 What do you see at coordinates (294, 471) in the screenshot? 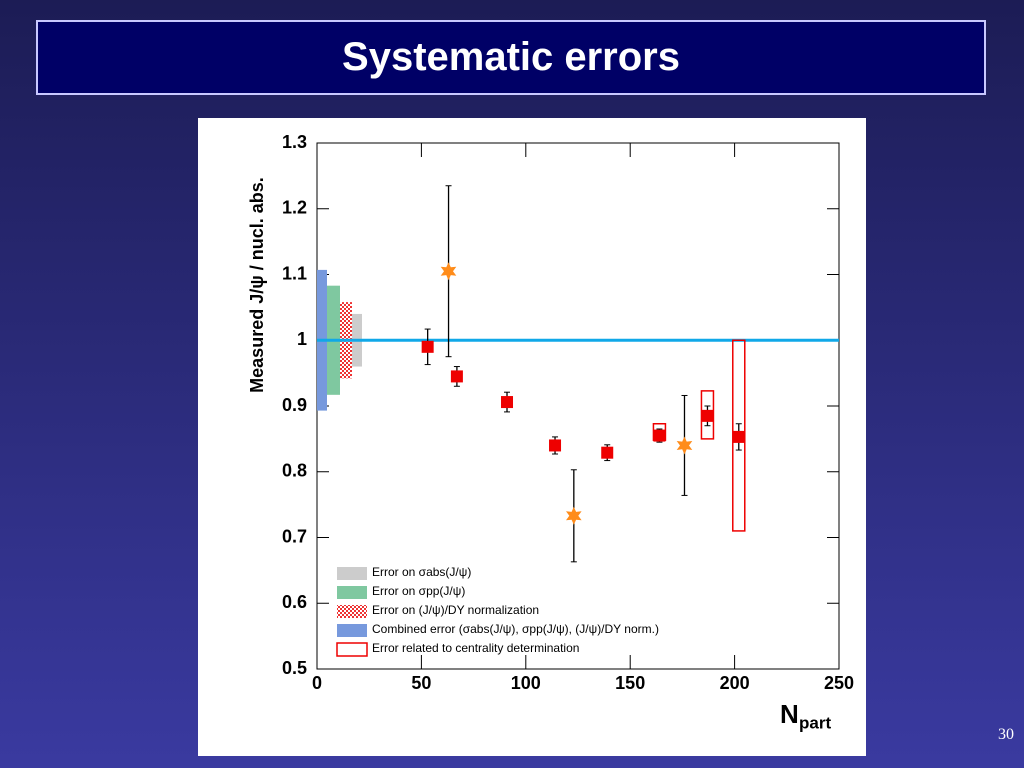
I see `y-tick-label: 0.8` at bounding box center [294, 471].